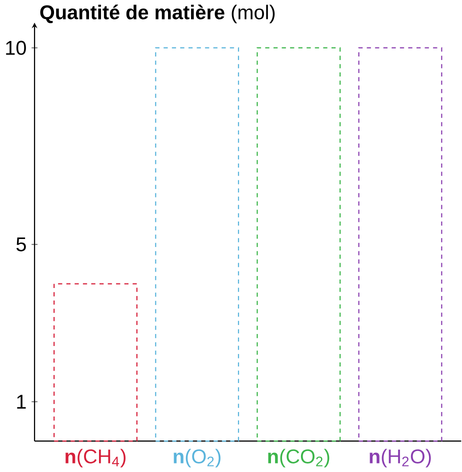 This screenshot has height=472, width=462. What do you see at coordinates (21, 245) in the screenshot?
I see `y-tick-label: 5` at bounding box center [21, 245].